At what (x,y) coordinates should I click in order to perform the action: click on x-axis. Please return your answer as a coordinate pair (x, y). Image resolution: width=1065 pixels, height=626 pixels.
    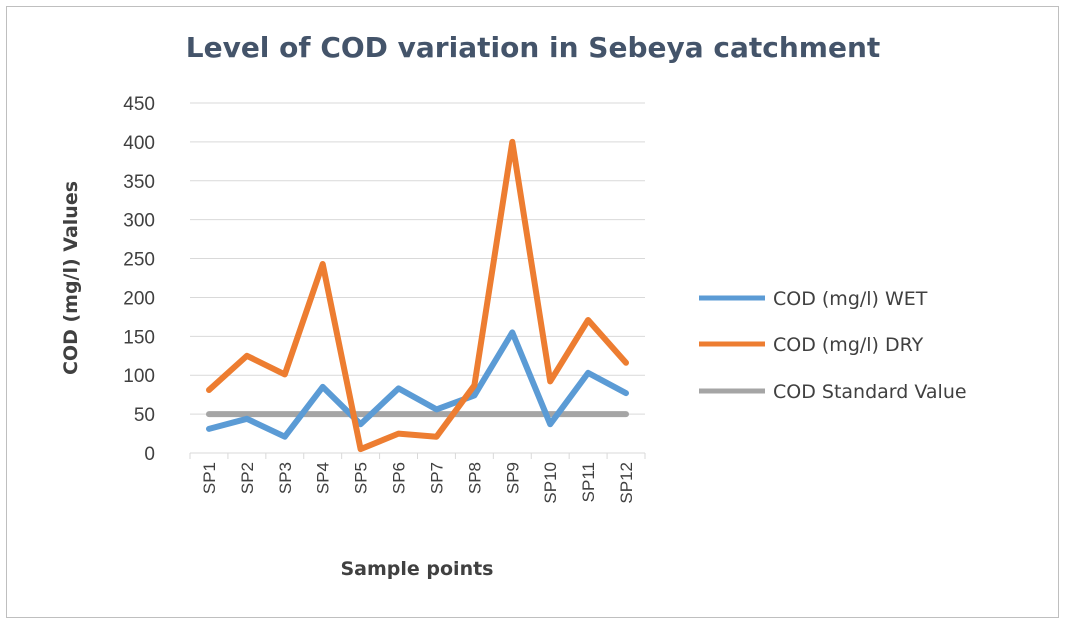
    Looking at the image, I should click on (417, 455).